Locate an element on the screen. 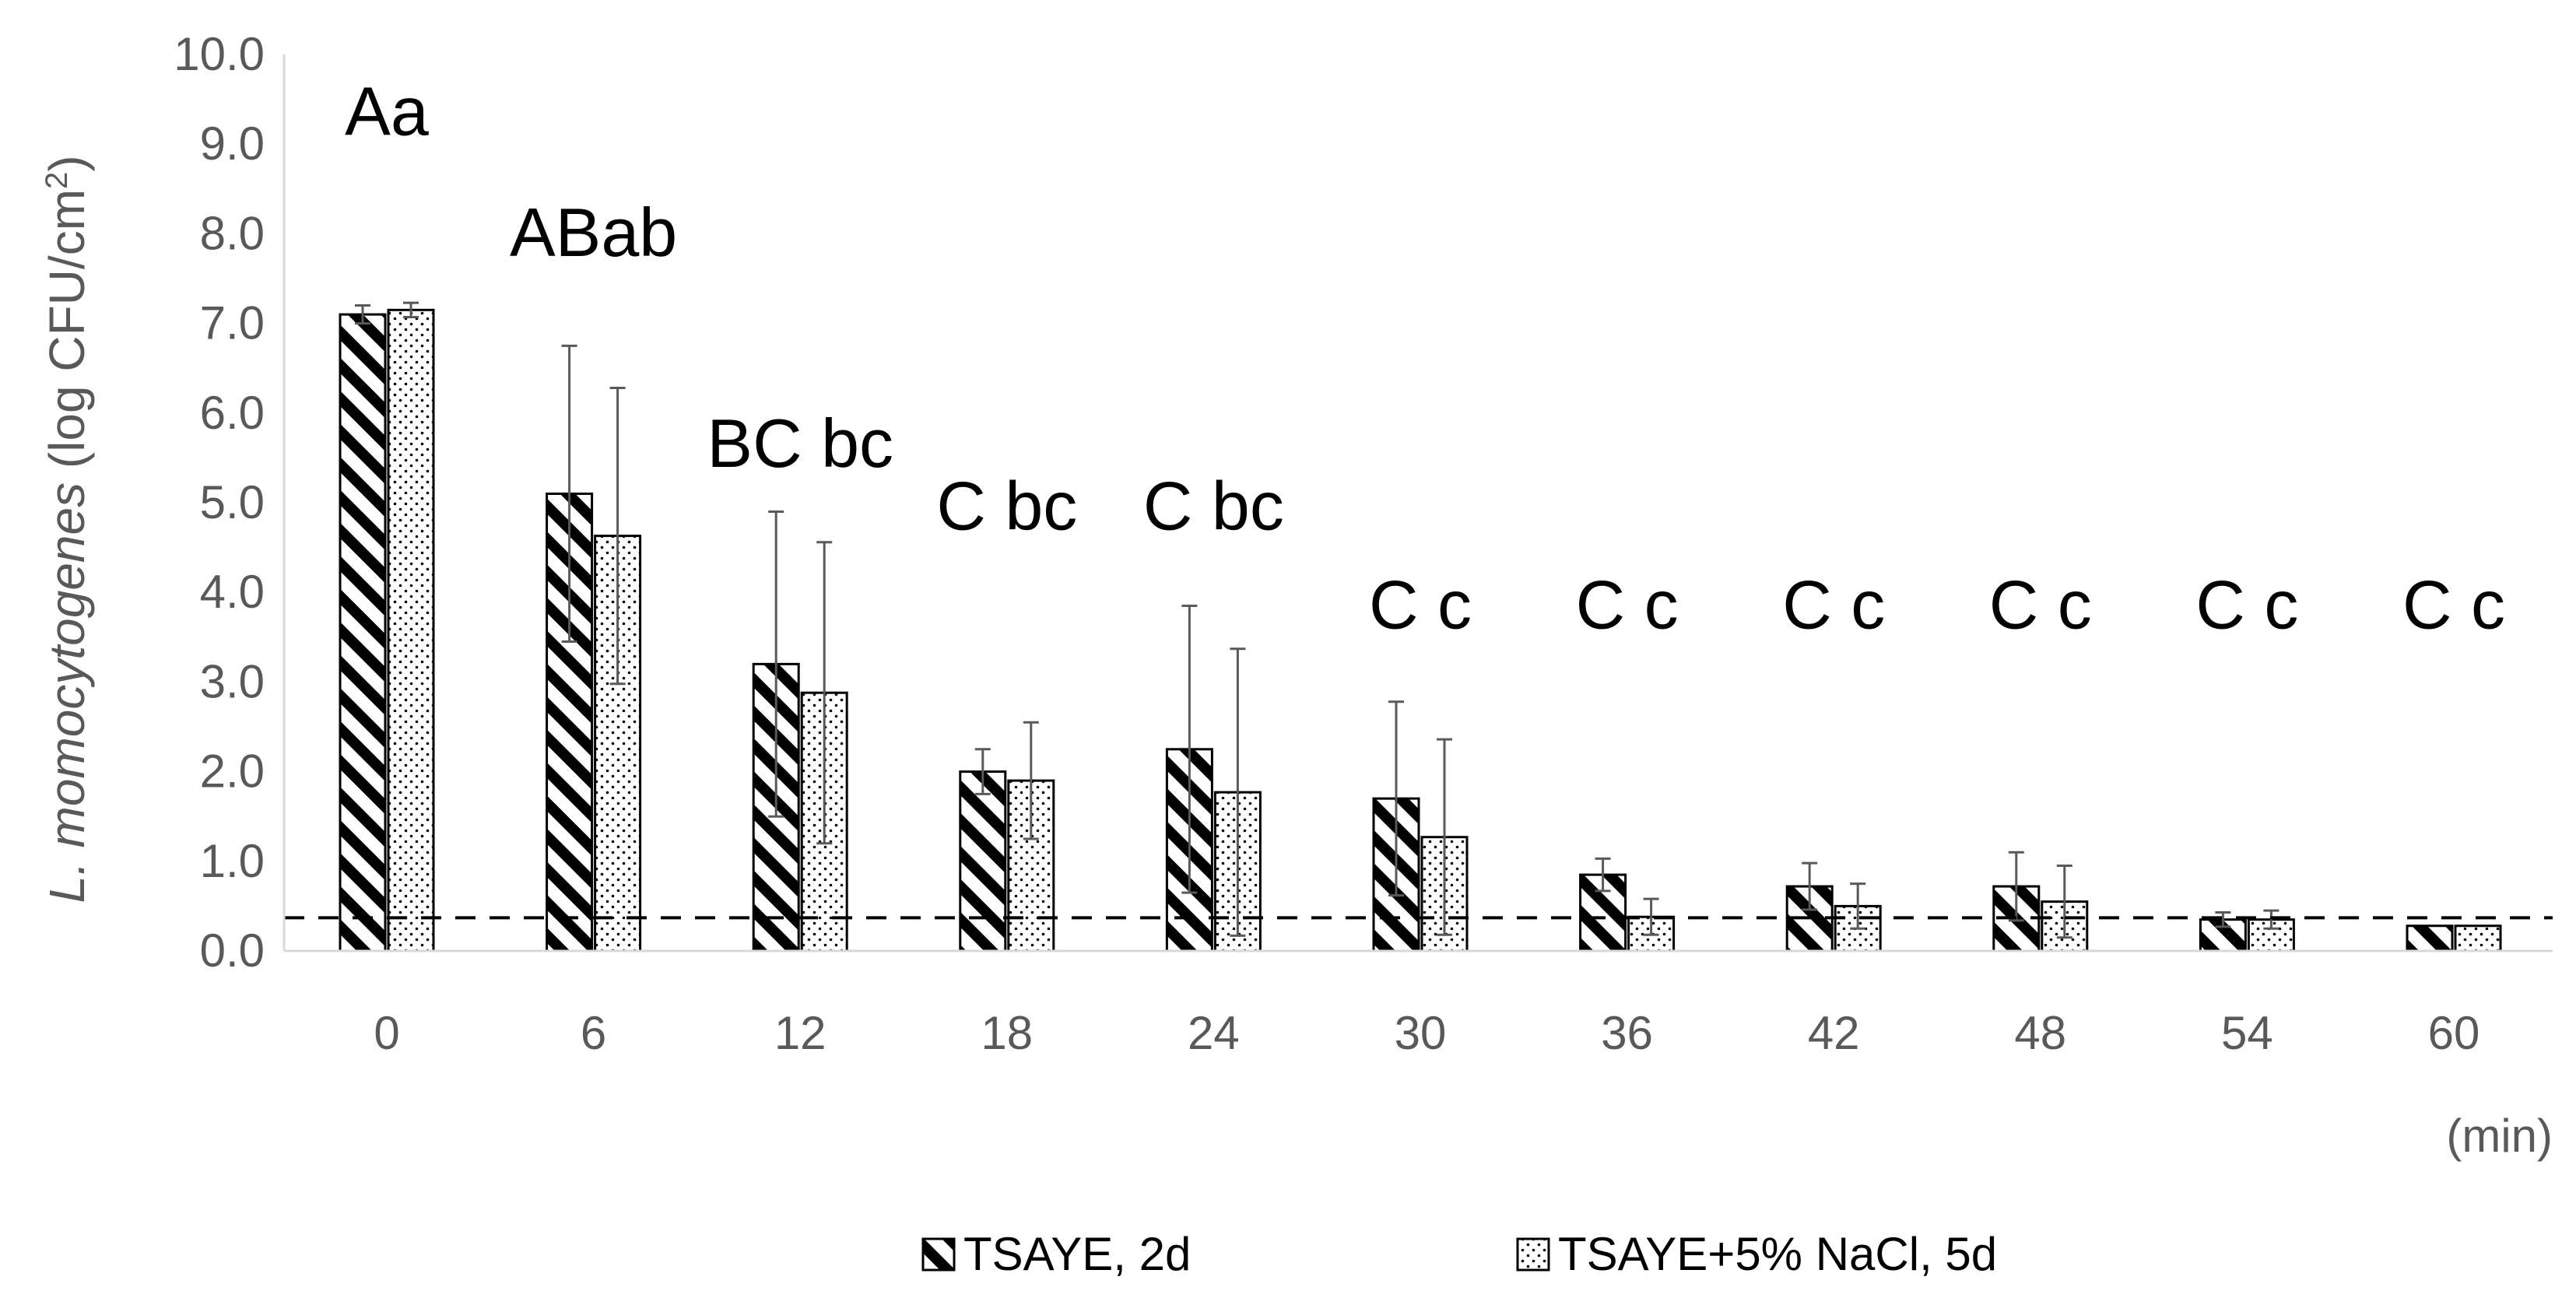 This screenshot has width=2576, height=1305. legend: TSAYE, 2d TSAYE+5% NaCl, 5d is located at coordinates (1459, 1254).